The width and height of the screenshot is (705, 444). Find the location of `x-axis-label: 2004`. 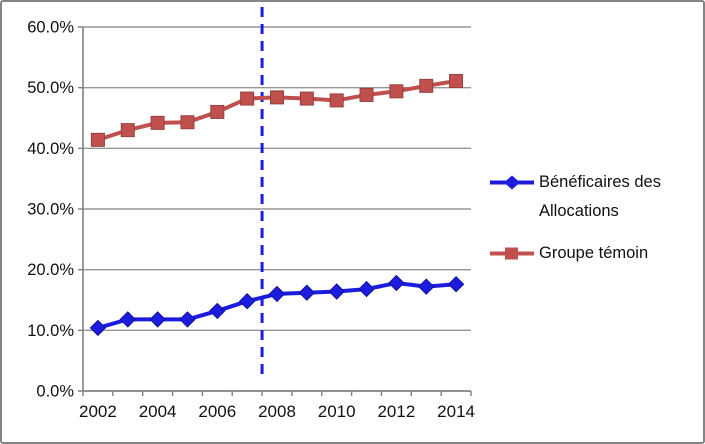

x-axis-label: 2004 is located at coordinates (158, 411).